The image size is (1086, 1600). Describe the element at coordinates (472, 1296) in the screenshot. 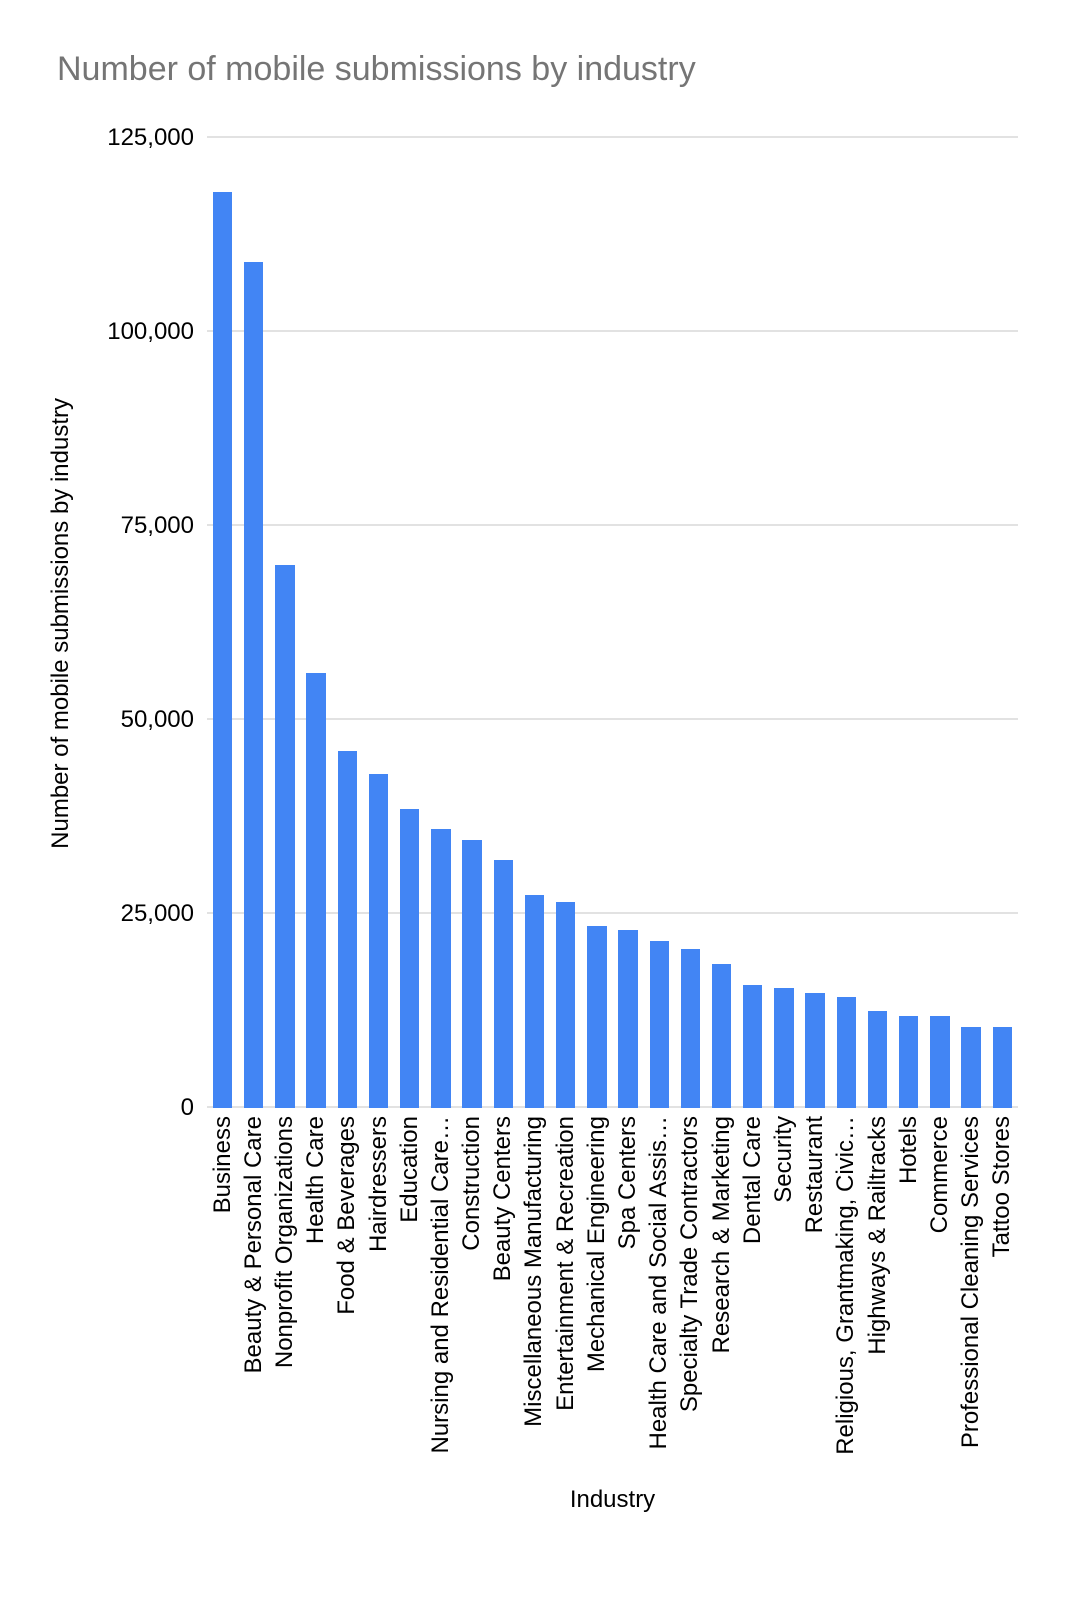

I see `x-tick-cell: Construction` at that location.